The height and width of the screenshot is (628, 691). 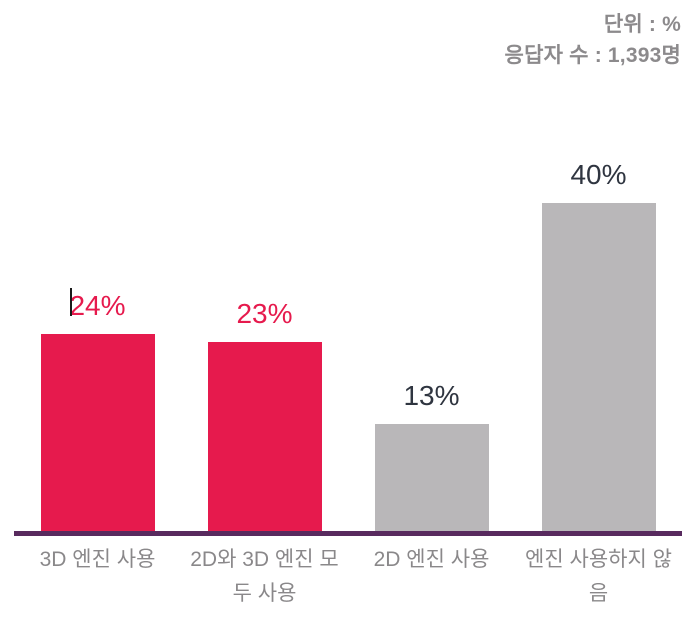 What do you see at coordinates (598, 174) in the screenshot?
I see `bar-value-label: 40%` at bounding box center [598, 174].